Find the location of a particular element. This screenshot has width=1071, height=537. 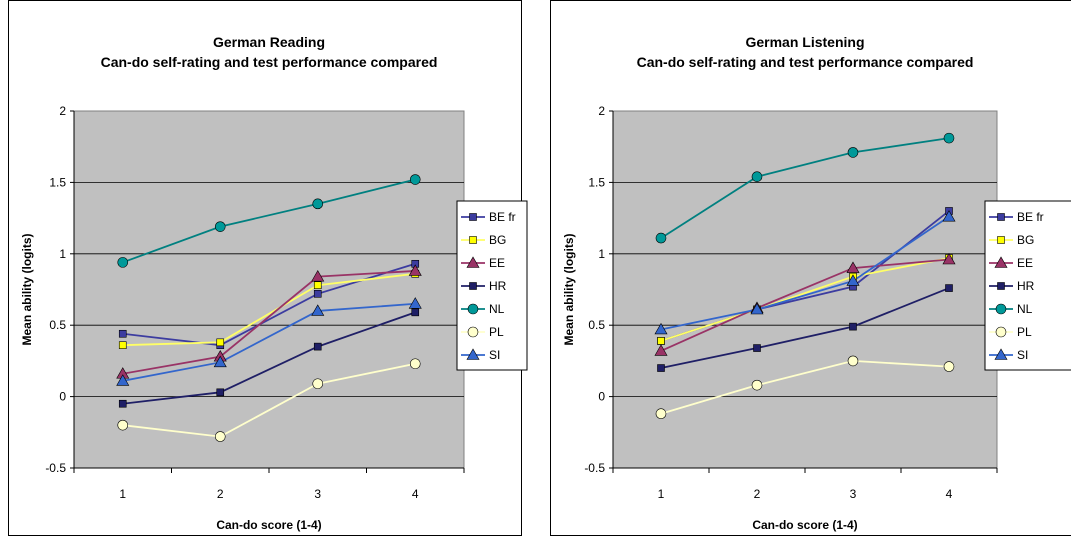

y-tick-label: 2 is located at coordinates (601, 111).